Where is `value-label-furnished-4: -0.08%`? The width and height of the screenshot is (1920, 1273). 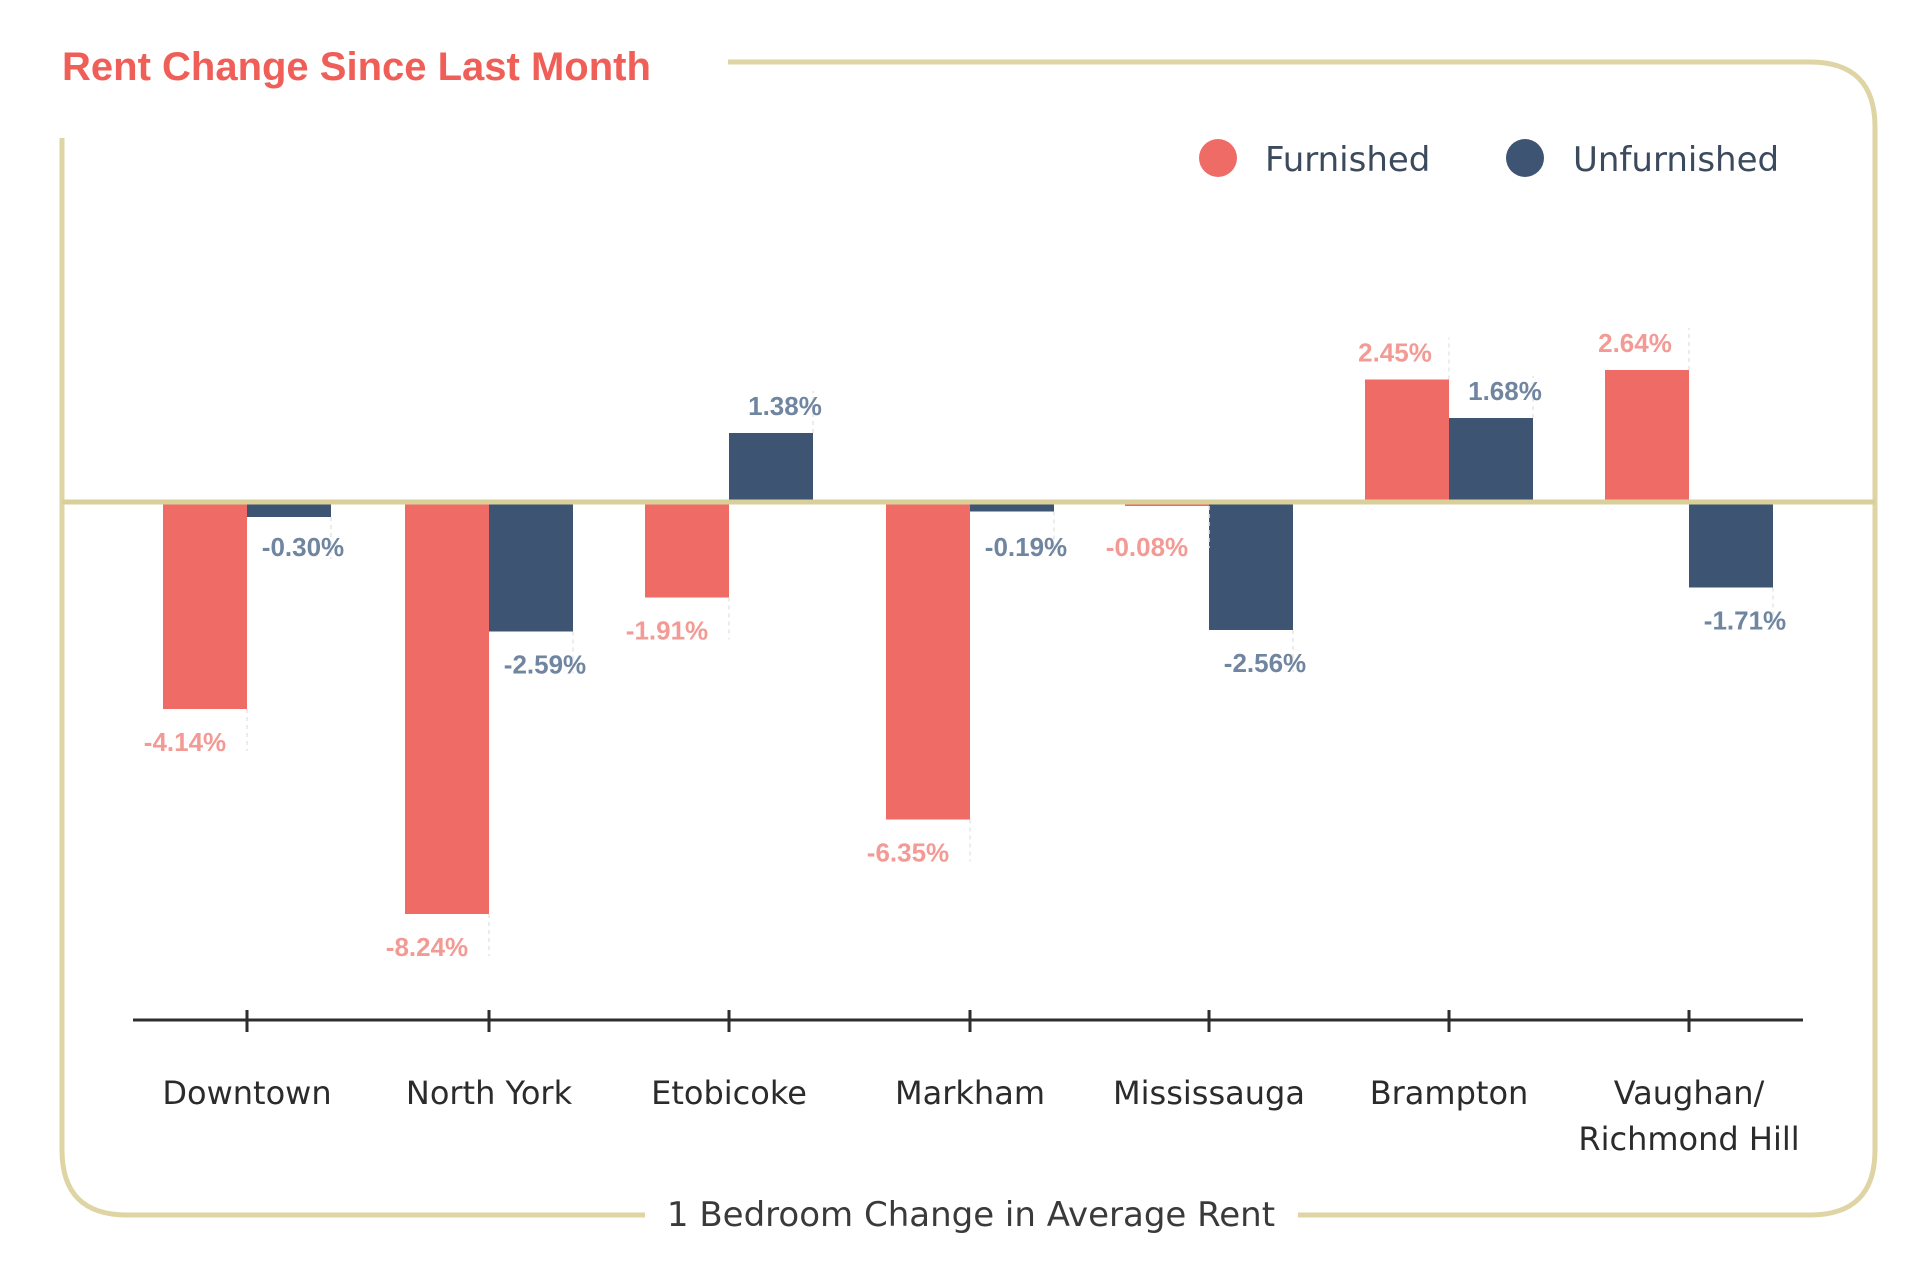 value-label-furnished-4: -0.08% is located at coordinates (1147, 547).